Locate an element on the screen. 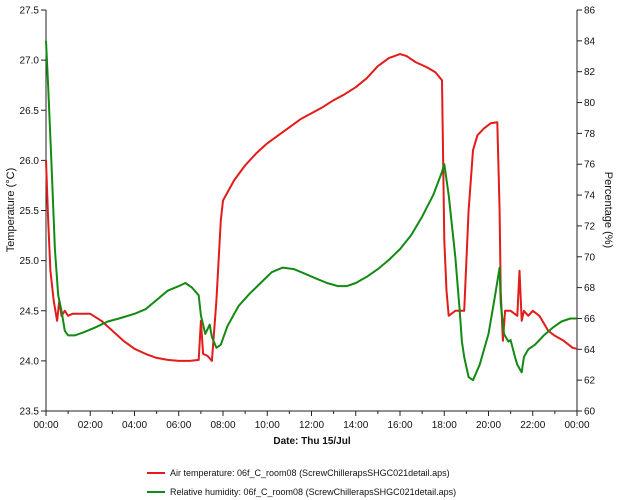 The width and height of the screenshot is (617, 500). y-right-tick-label: 68 is located at coordinates (590, 288).